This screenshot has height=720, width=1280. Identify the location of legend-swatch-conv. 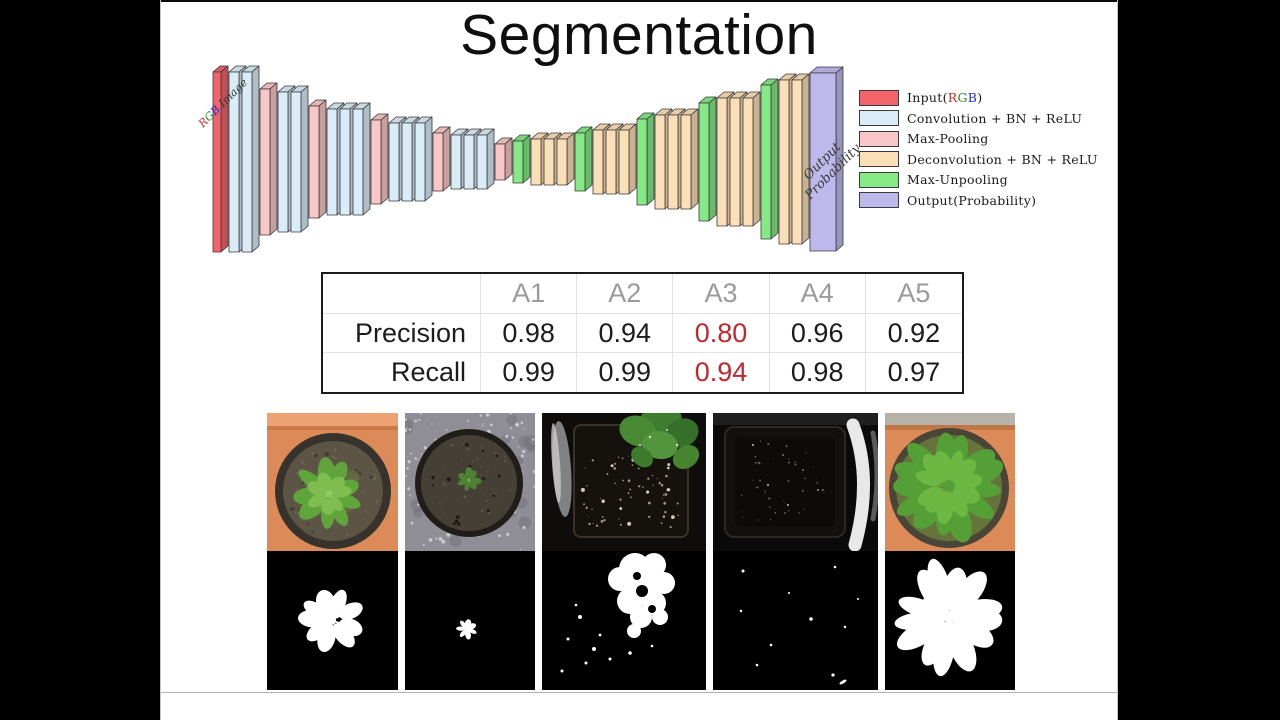
(879, 118).